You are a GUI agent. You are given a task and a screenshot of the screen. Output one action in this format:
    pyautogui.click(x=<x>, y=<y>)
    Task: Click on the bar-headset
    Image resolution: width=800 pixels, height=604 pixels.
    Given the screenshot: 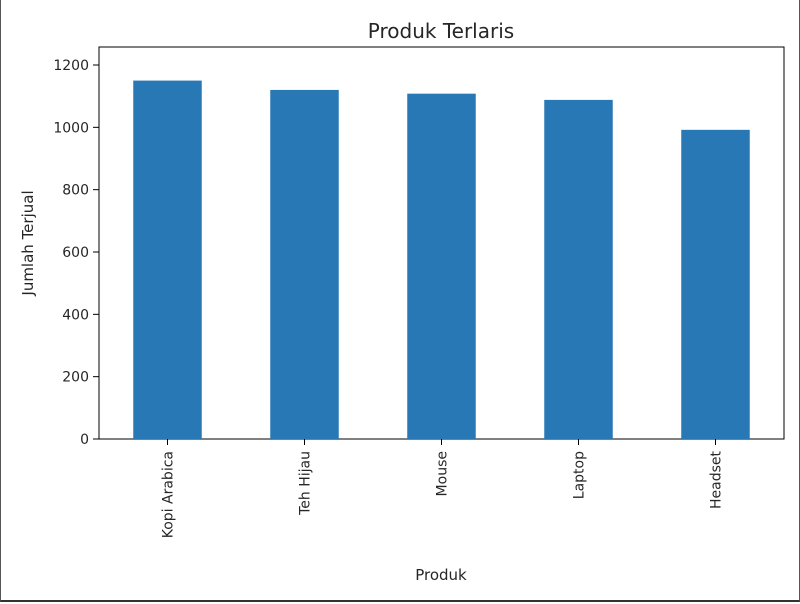 What is the action you would take?
    pyautogui.click(x=715, y=284)
    